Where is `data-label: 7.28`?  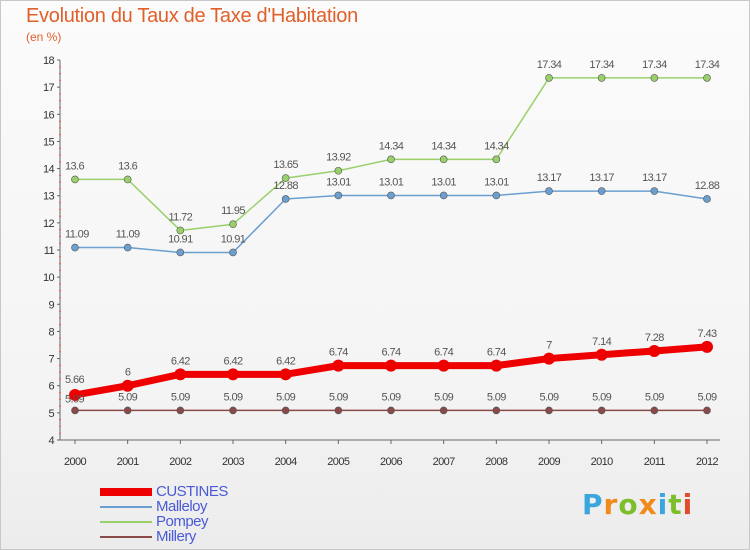
data-label: 7.28 is located at coordinates (654, 338).